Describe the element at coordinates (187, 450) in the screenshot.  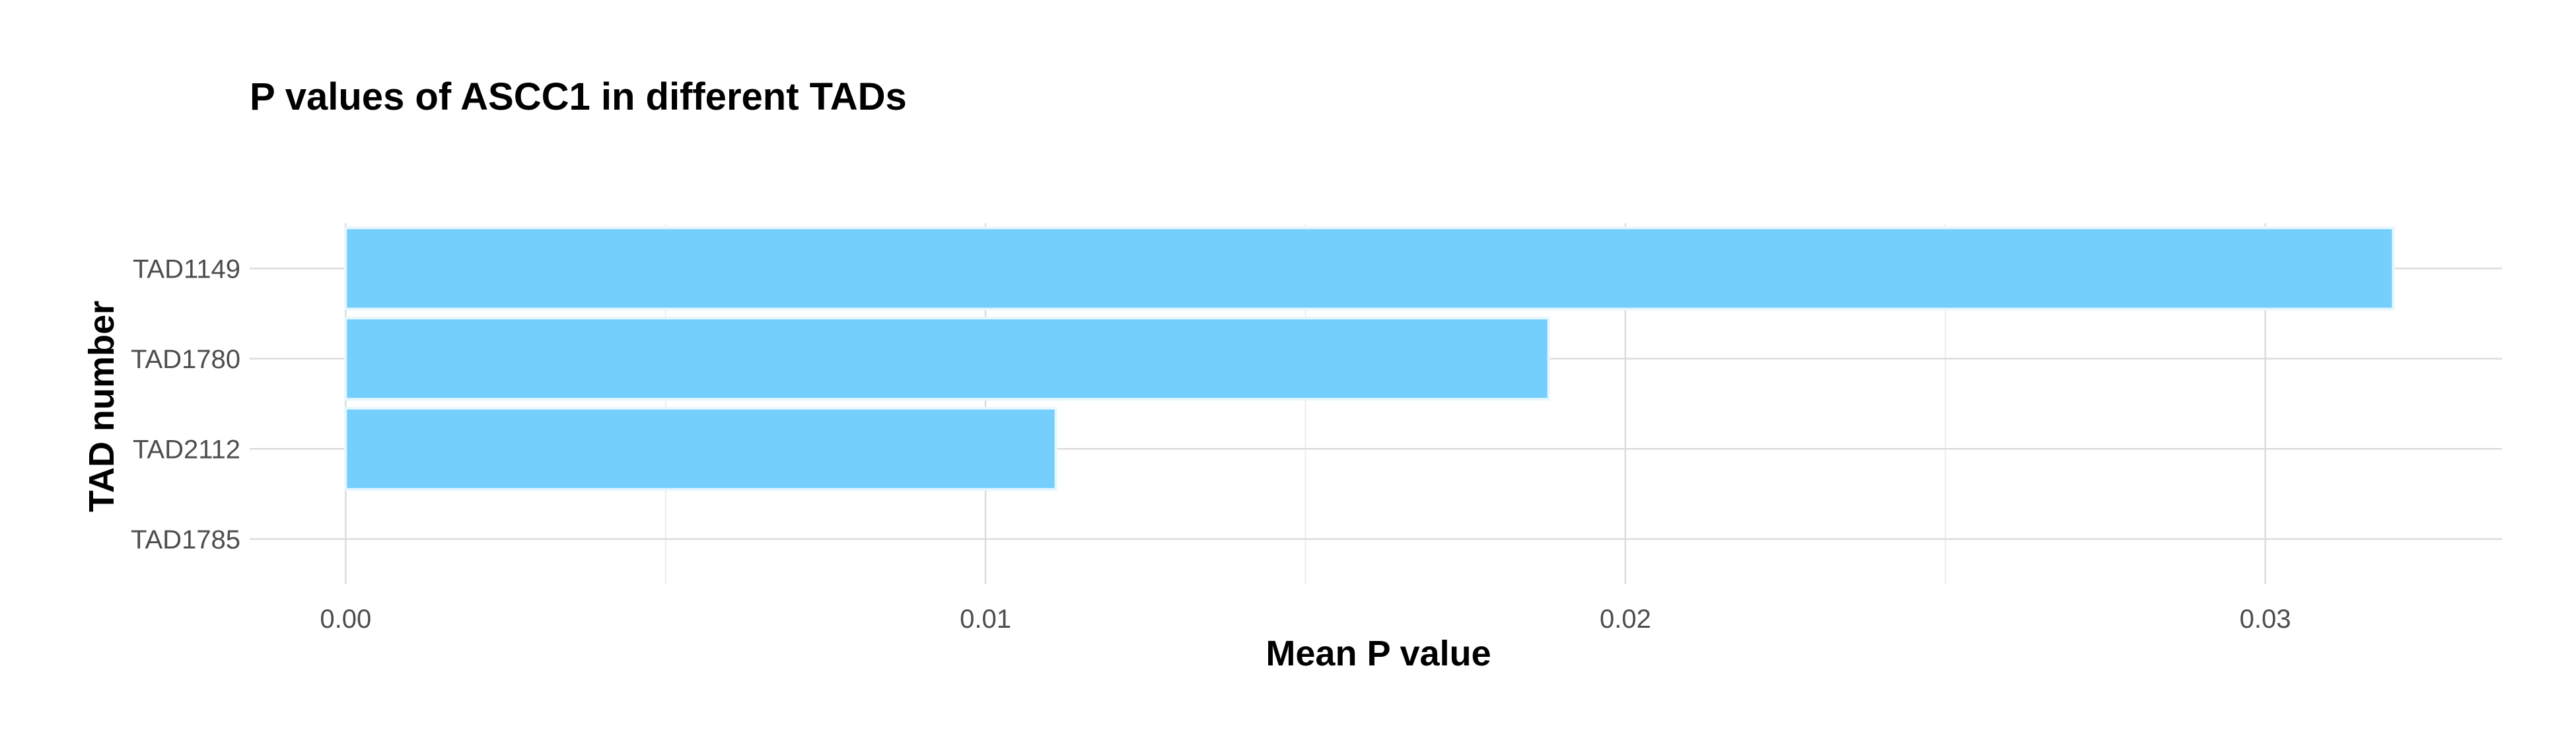
I see `y-tick-label: TAD2112` at that location.